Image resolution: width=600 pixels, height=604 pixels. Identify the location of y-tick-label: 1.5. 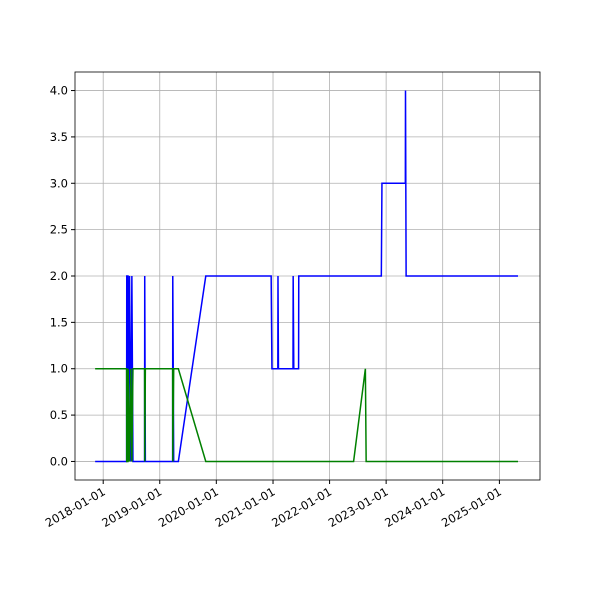
(59, 322).